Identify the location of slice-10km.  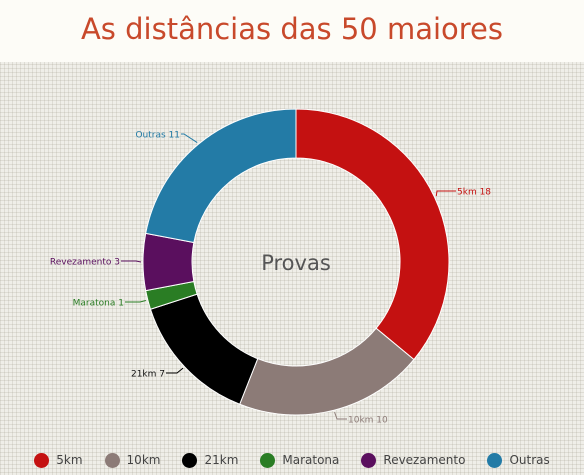
(327, 371).